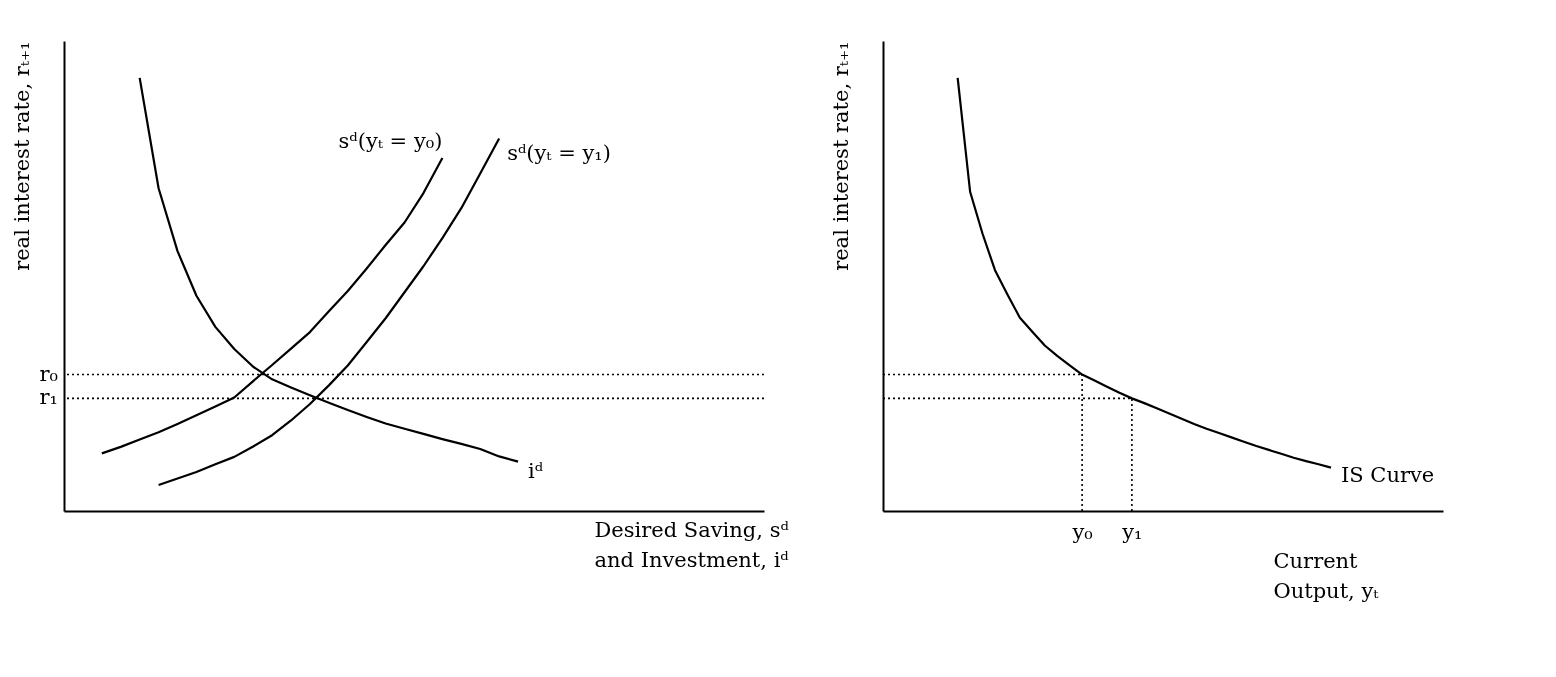 The width and height of the screenshot is (1556, 677). What do you see at coordinates (48, 397) in the screenshot?
I see `ref-line-label: r₁` at bounding box center [48, 397].